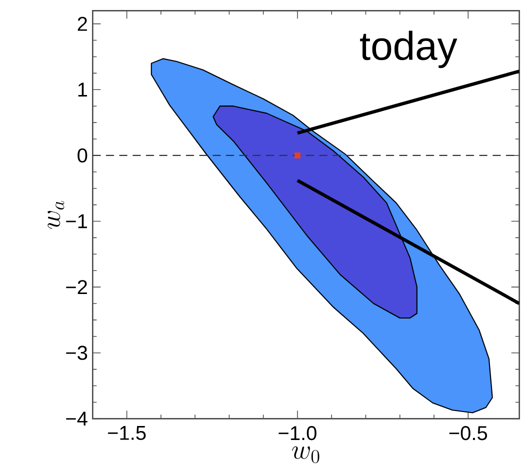 This screenshot has height=472, width=521. Describe the element at coordinates (76, 287) in the screenshot. I see `y-tick-label: −2` at that location.